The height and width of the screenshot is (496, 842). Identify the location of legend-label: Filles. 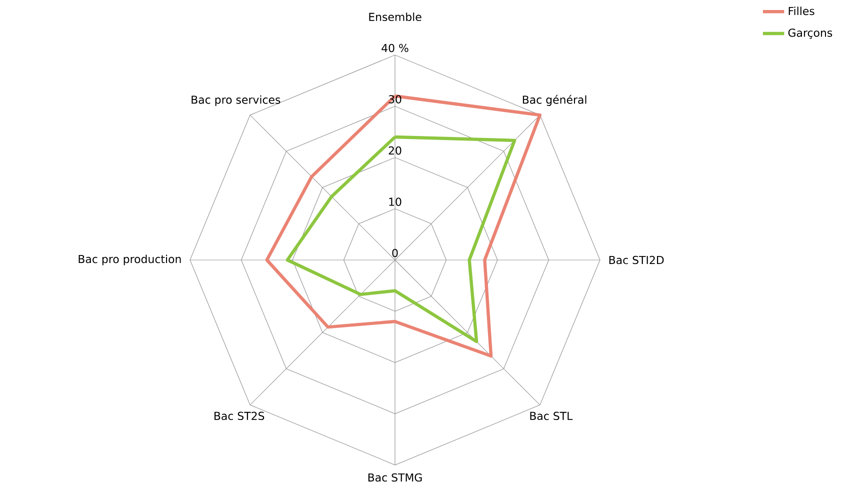
(801, 11).